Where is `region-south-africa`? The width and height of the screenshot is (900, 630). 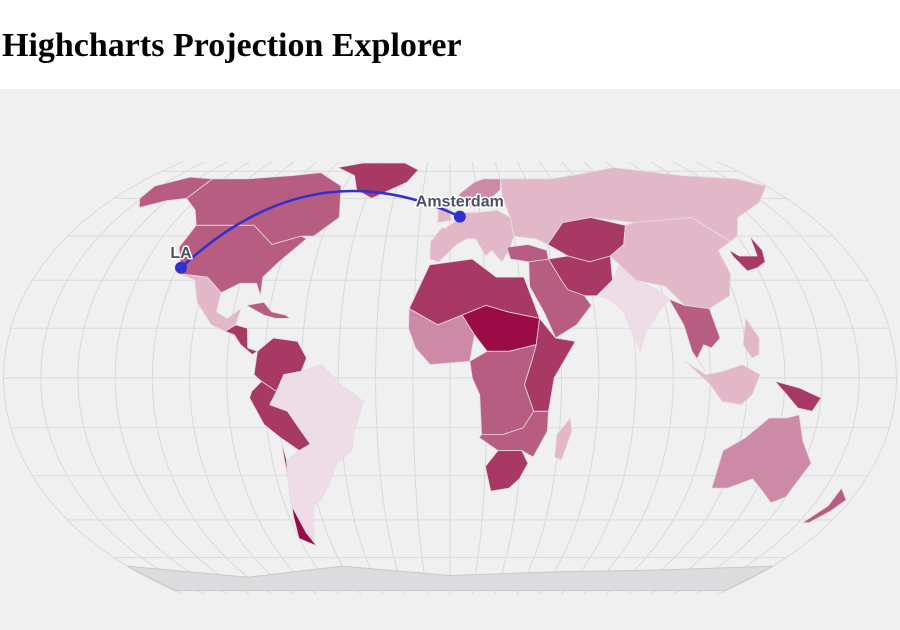 region-south-africa is located at coordinates (506, 471).